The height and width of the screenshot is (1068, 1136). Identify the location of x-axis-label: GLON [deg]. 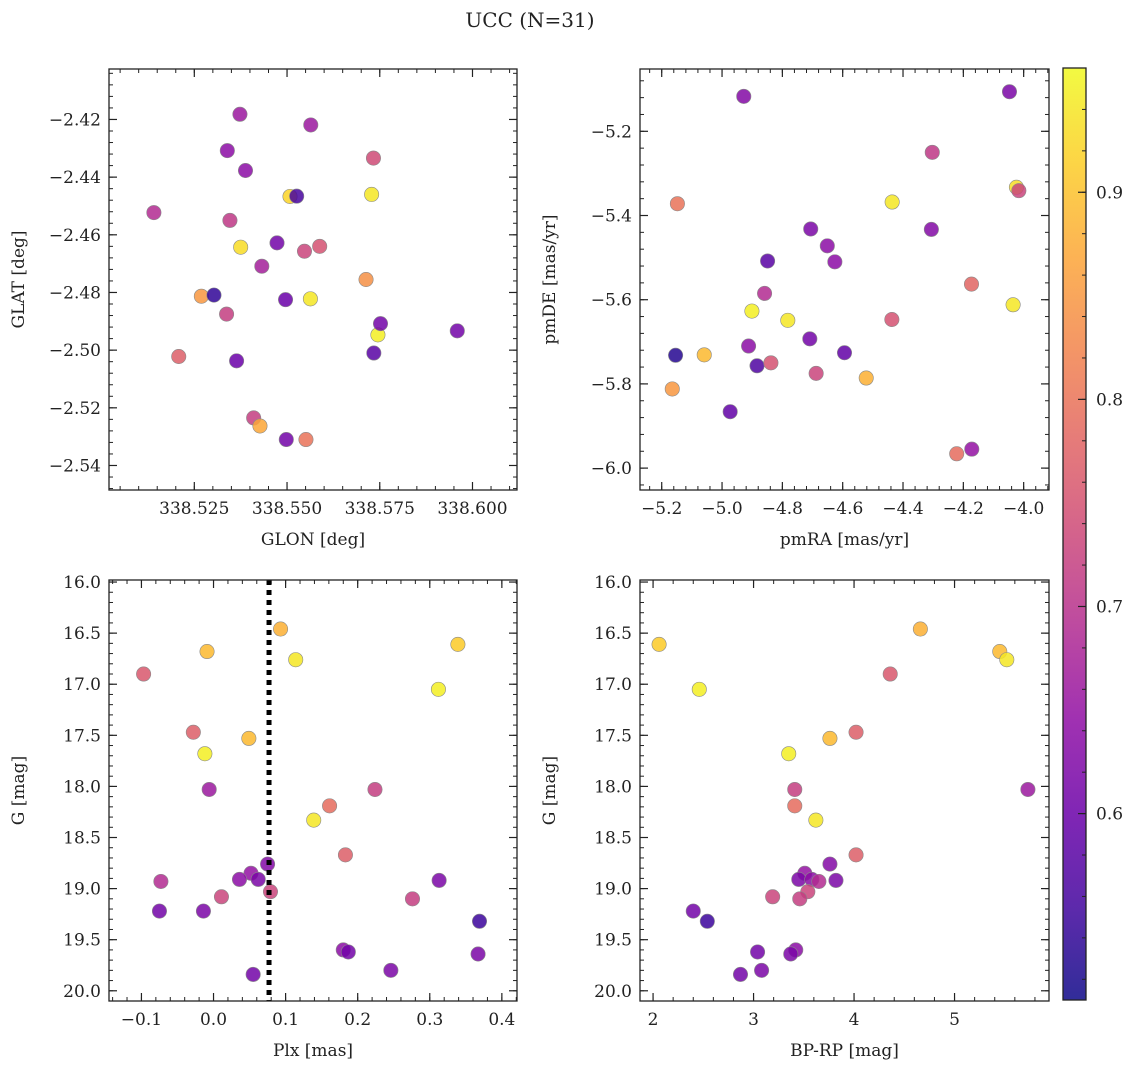
(313, 540).